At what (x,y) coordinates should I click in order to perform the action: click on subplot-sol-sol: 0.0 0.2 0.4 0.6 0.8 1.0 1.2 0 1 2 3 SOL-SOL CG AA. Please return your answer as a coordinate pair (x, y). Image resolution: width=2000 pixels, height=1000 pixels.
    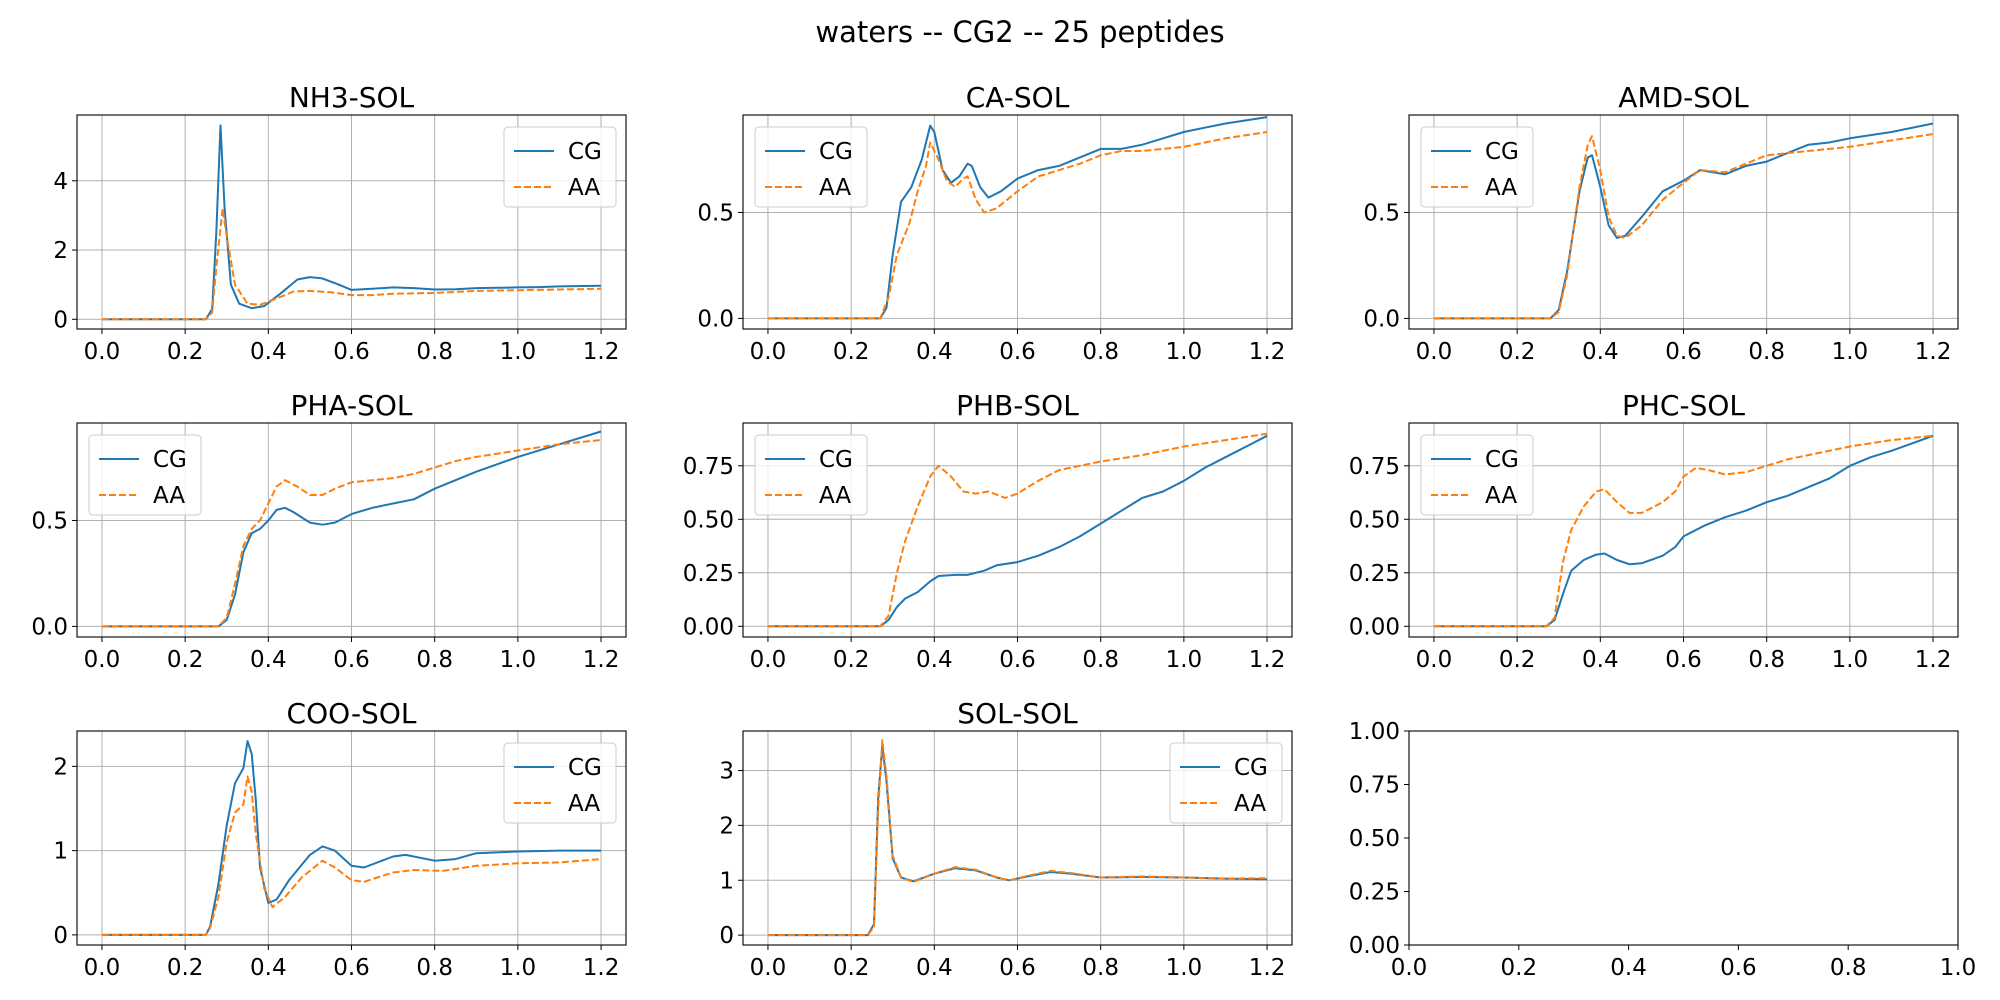
    Looking at the image, I should click on (1006, 839).